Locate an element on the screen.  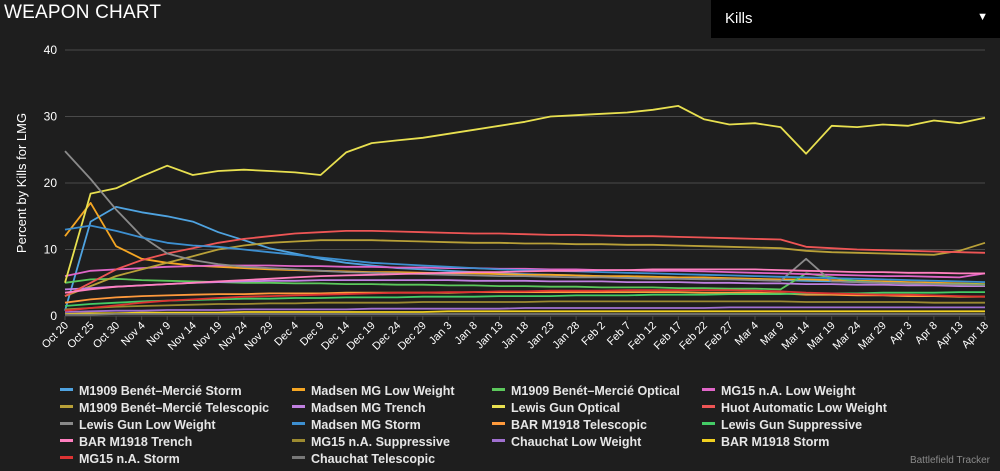
legend-label: Madsen MG Low Weight is located at coordinates (383, 391).